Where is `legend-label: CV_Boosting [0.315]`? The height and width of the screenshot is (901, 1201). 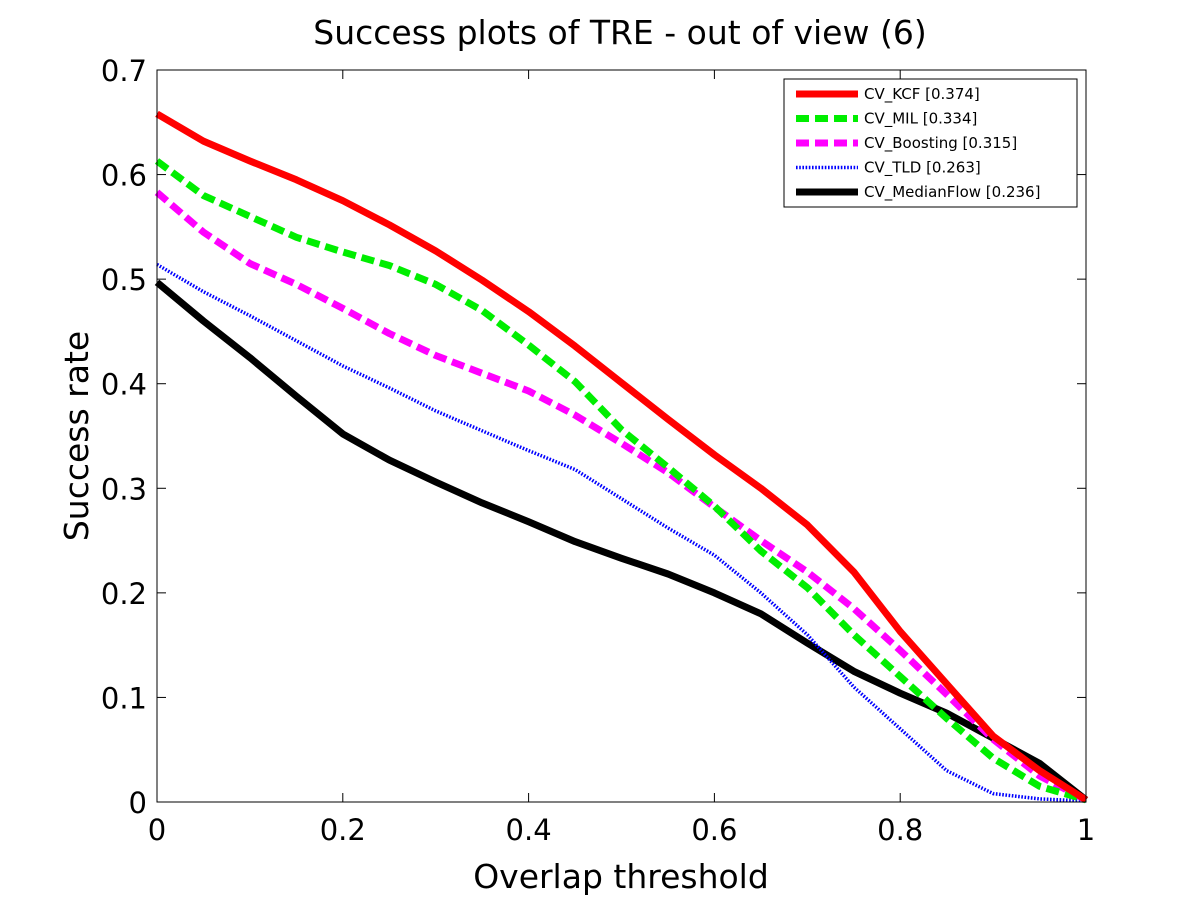 legend-label: CV_Boosting [0.315] is located at coordinates (940, 143).